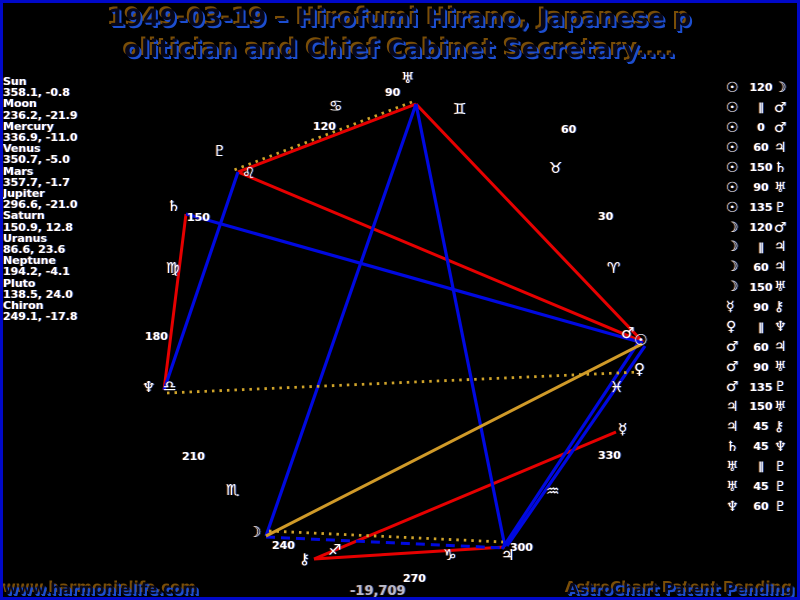 This screenshot has height=600, width=800. I want to click on aspect-planet1-glyph: ♄, so click(732, 446).